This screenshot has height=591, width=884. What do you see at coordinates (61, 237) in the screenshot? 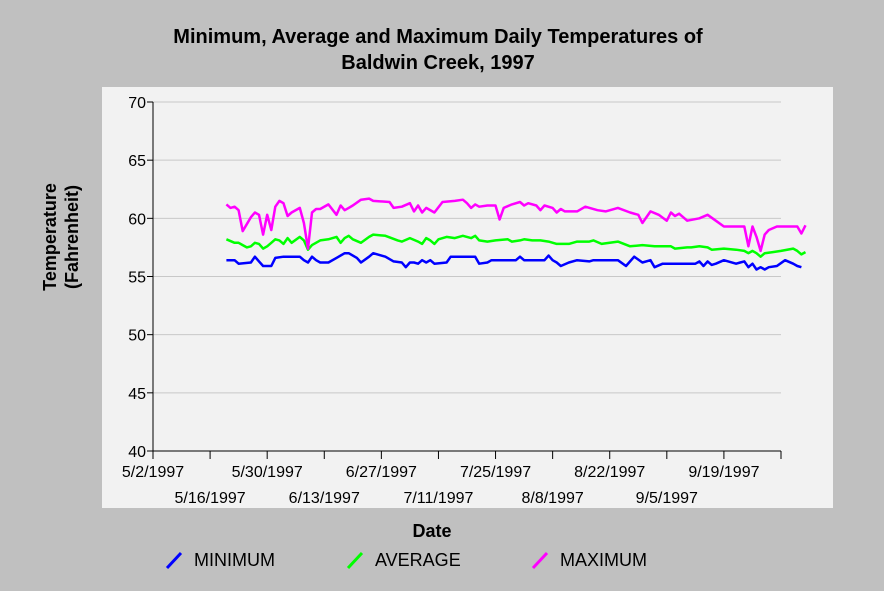
I see `y-axis-title: Temperature (Fahrenheit)` at bounding box center [61, 237].